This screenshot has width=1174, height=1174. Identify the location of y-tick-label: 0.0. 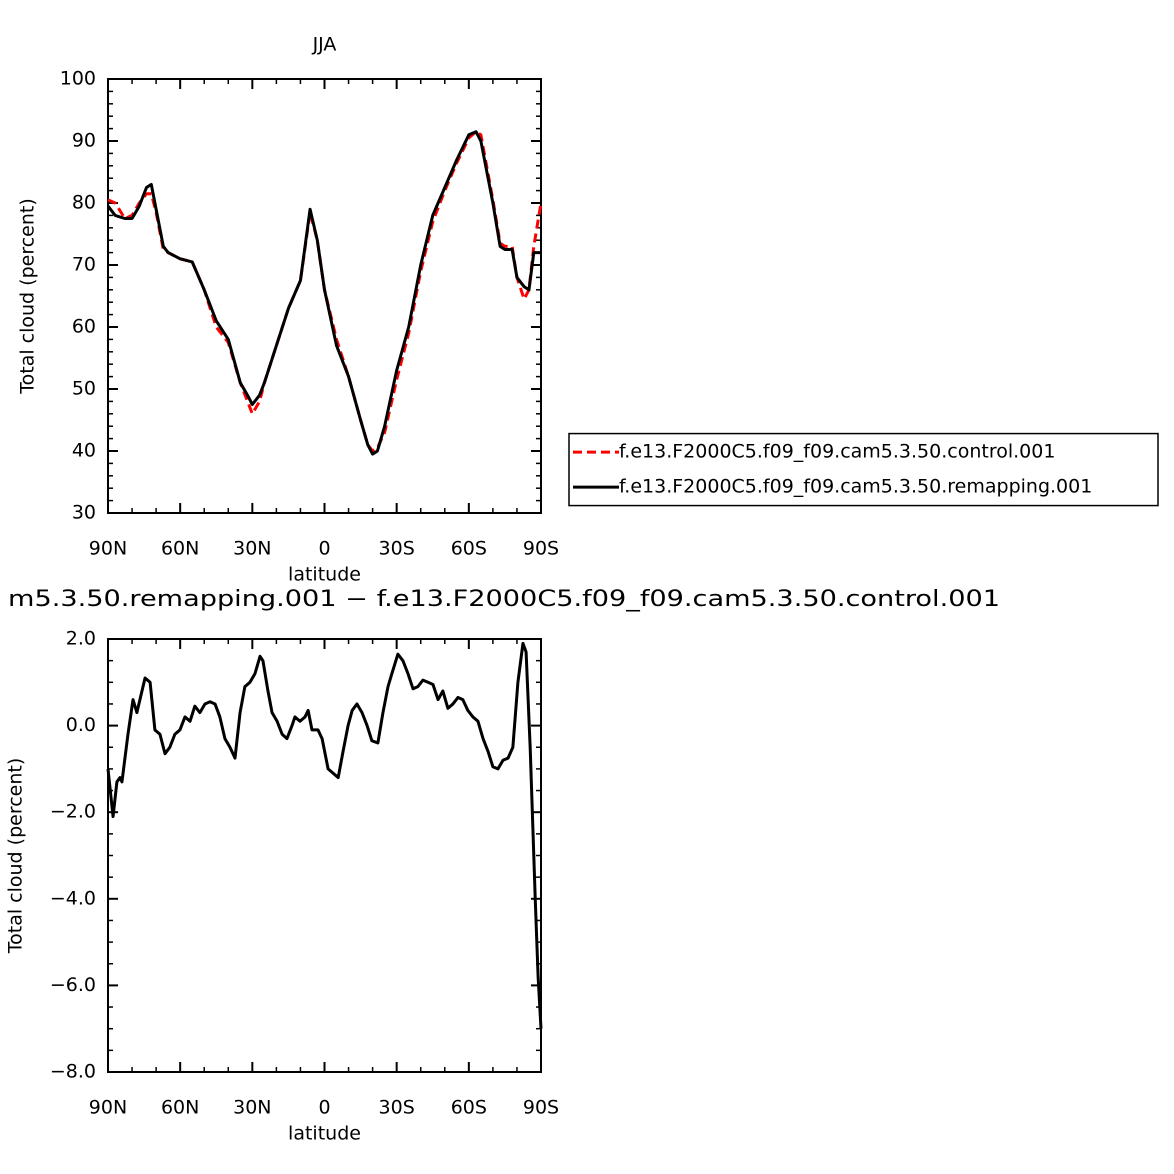
(81, 725).